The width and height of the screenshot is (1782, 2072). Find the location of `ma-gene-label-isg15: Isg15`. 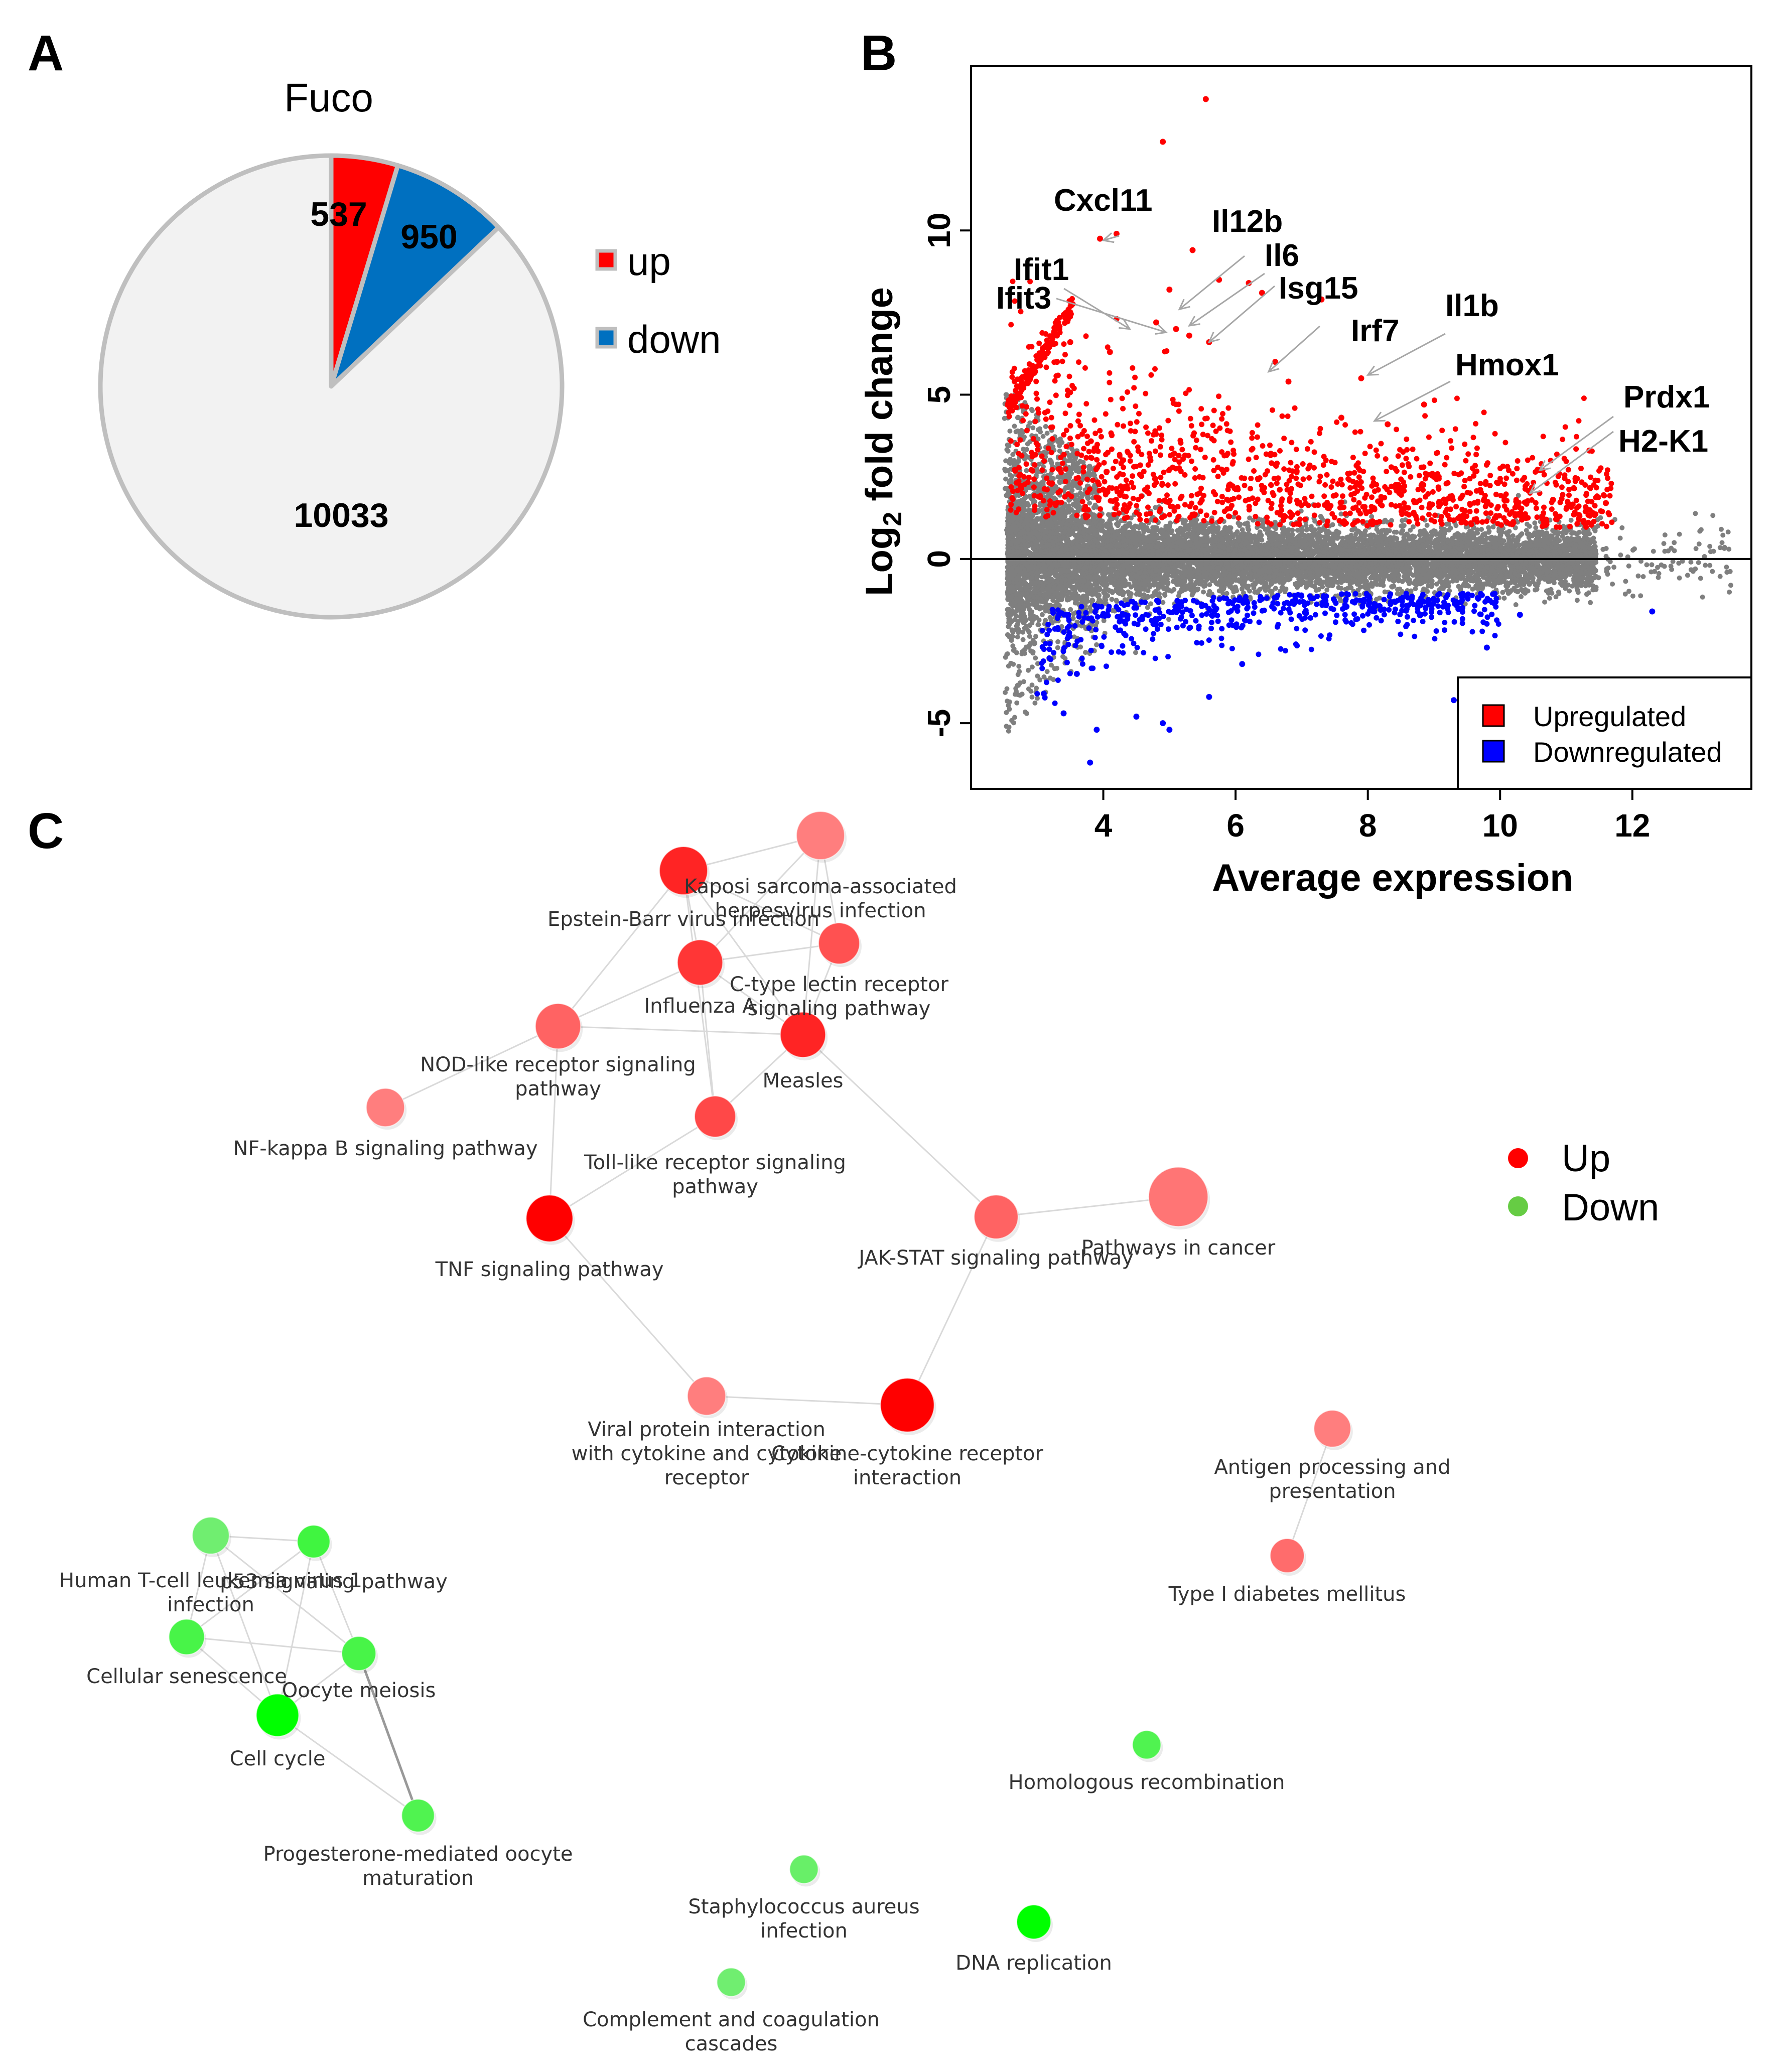

ma-gene-label-isg15: Isg15 is located at coordinates (1318, 288).